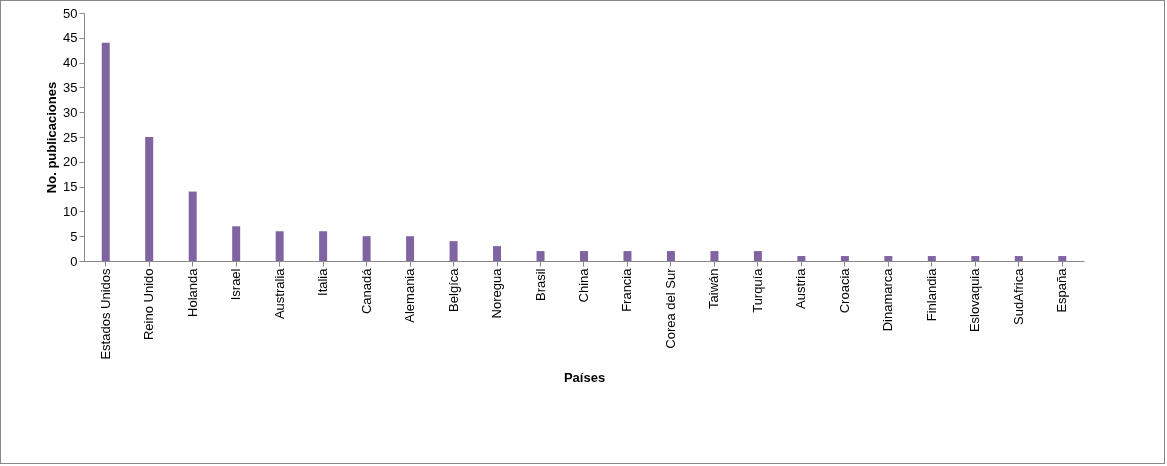  What do you see at coordinates (70, 87) in the screenshot?
I see `y-tick-label: 35` at bounding box center [70, 87].